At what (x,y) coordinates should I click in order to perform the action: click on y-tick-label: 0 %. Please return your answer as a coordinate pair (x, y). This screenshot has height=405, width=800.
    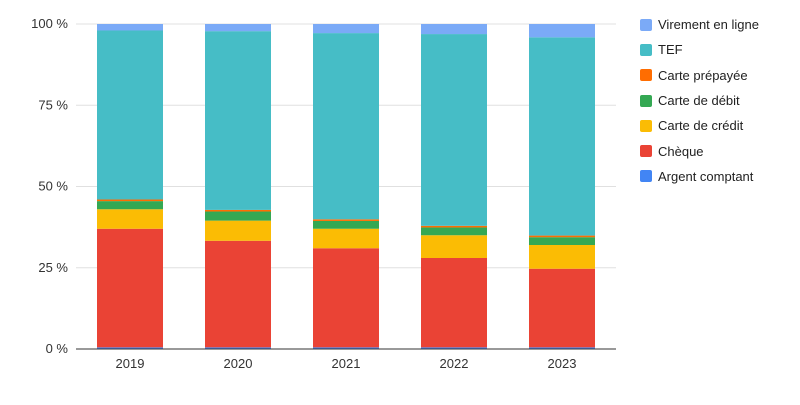
    Looking at the image, I should click on (57, 348).